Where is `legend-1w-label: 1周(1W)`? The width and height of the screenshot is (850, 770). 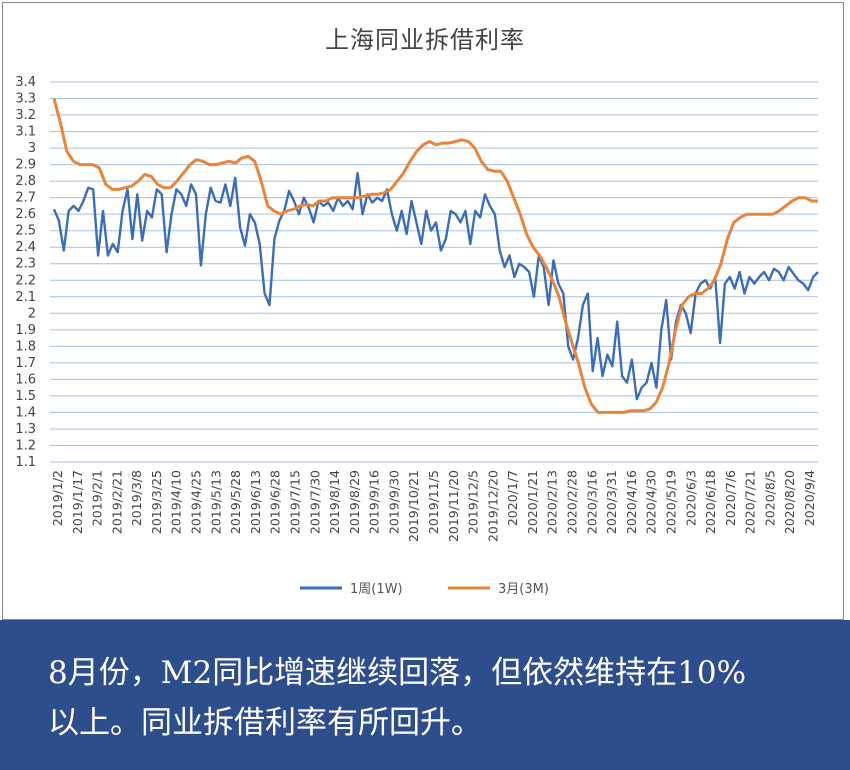
legend-1w-label: 1周(1W) is located at coordinates (376, 589).